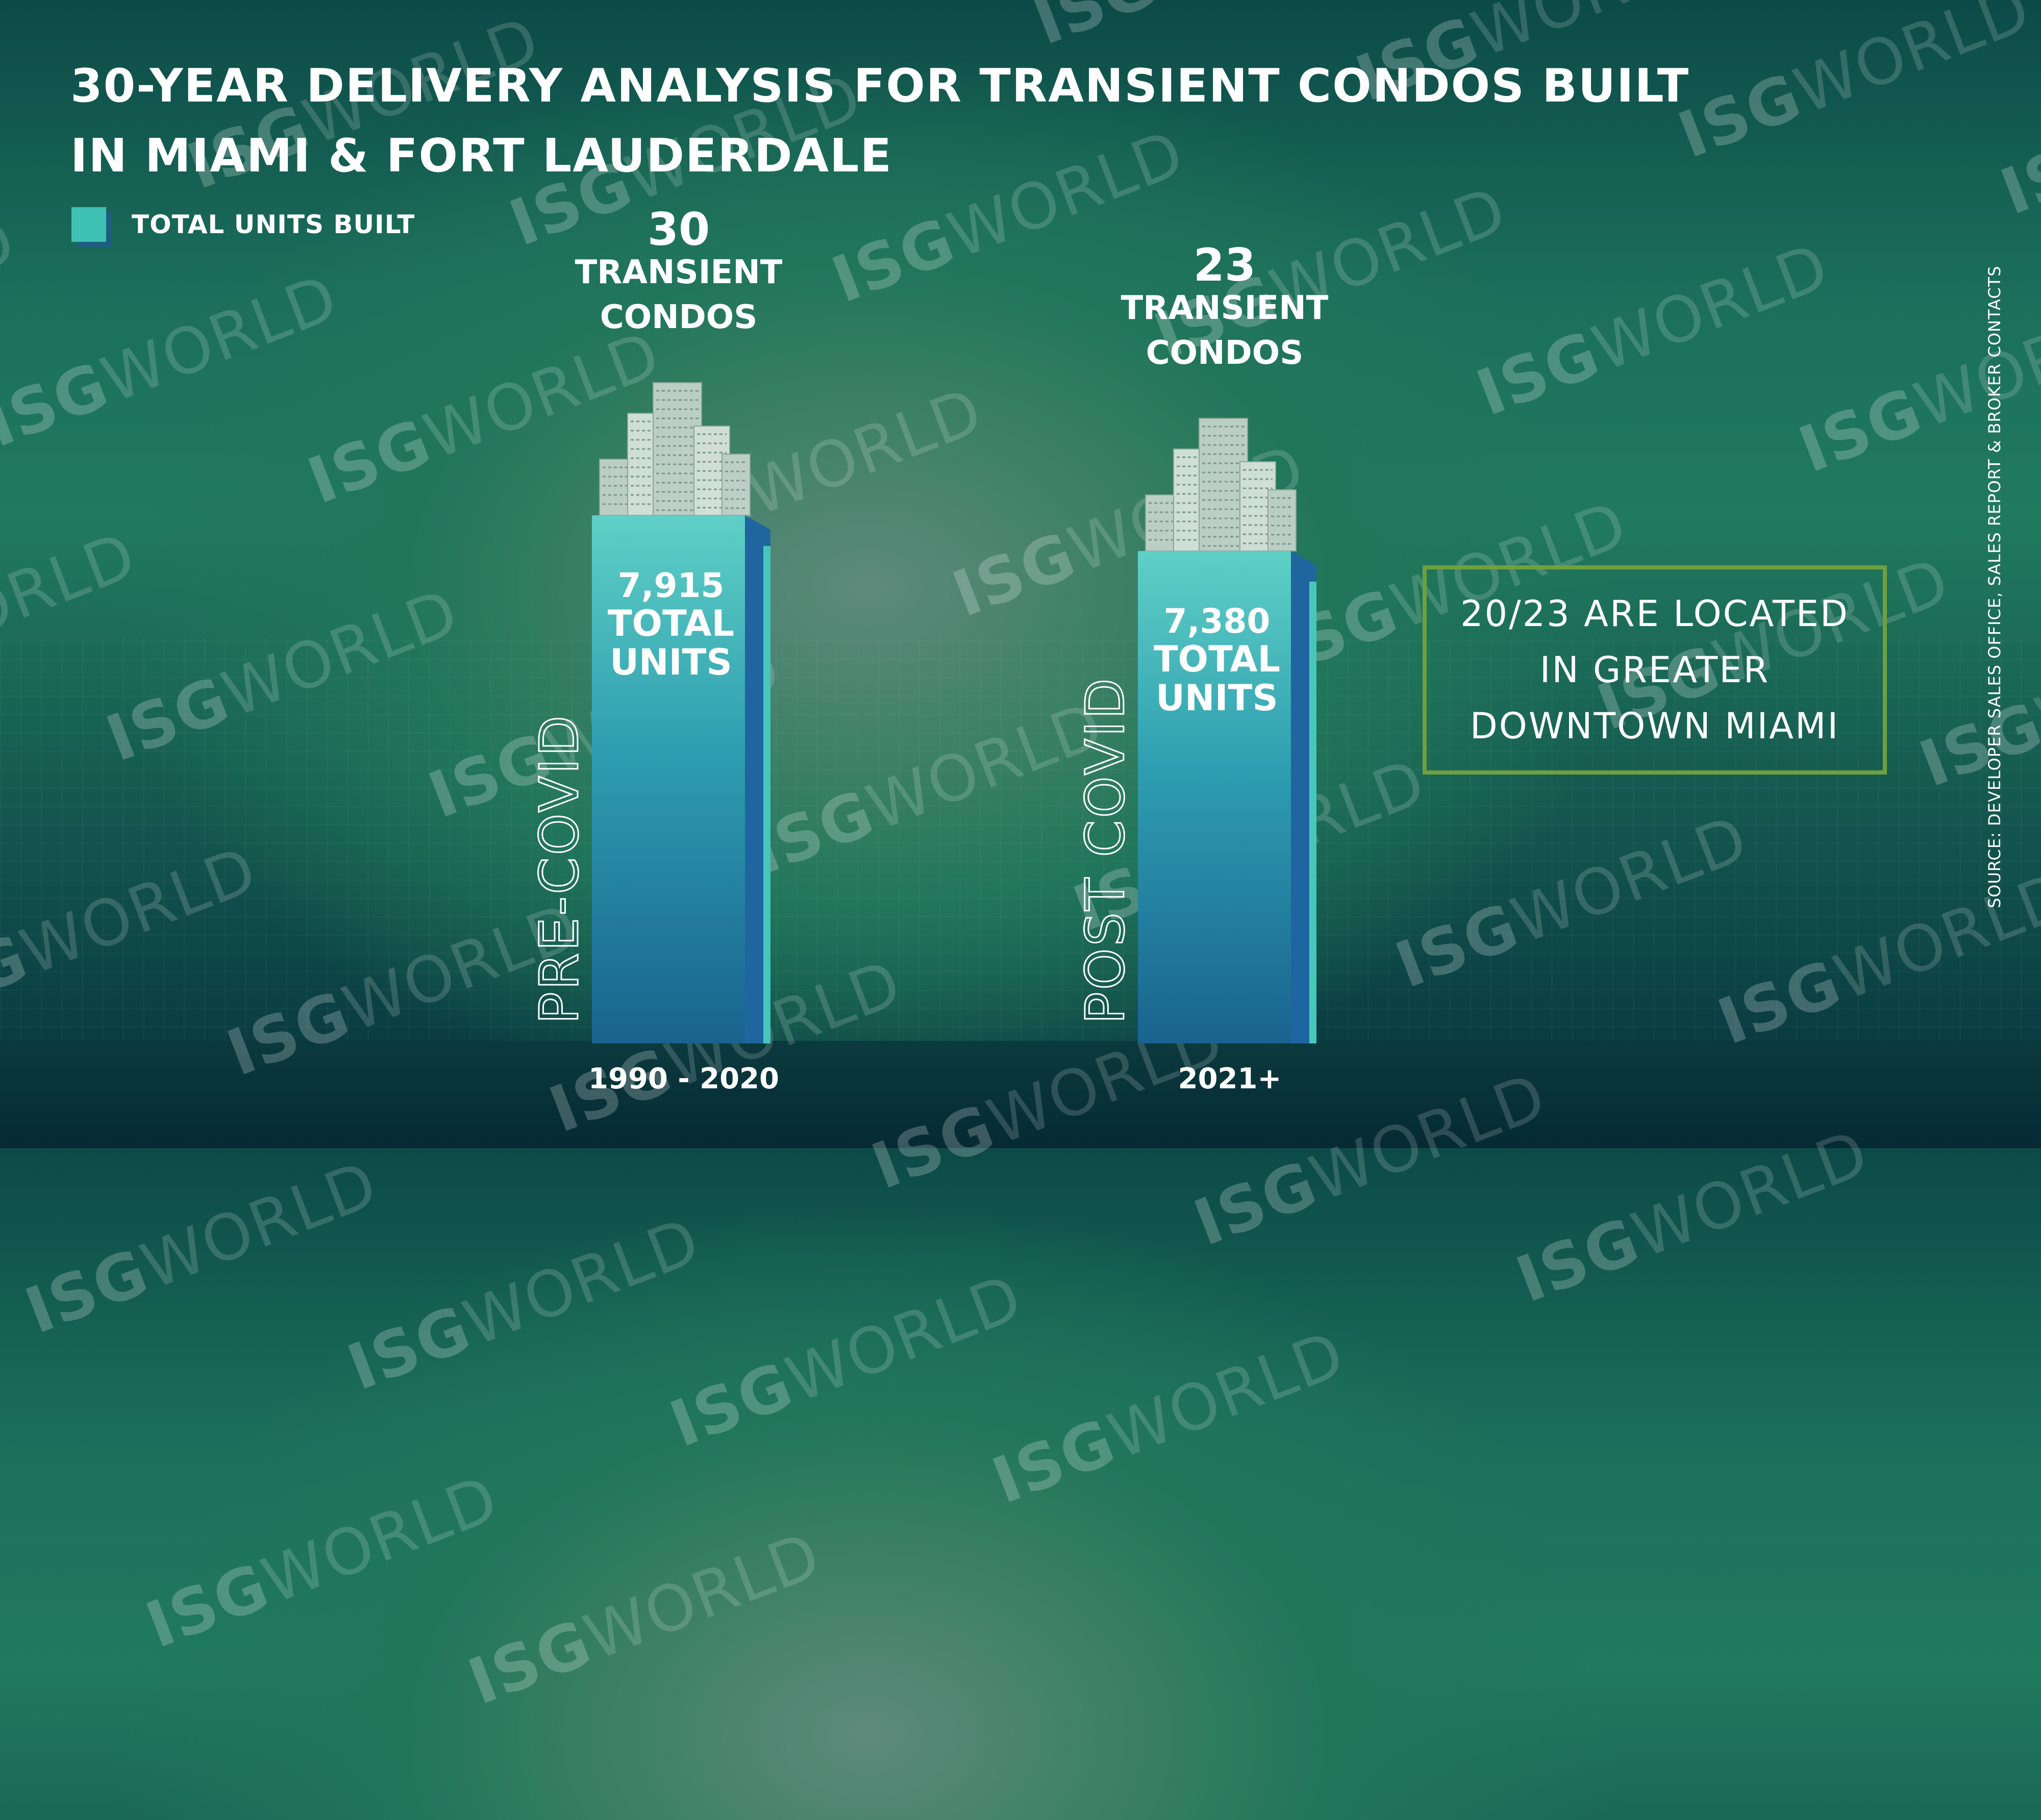  What do you see at coordinates (671, 585) in the screenshot?
I see `bar-value-label: 7,915` at bounding box center [671, 585].